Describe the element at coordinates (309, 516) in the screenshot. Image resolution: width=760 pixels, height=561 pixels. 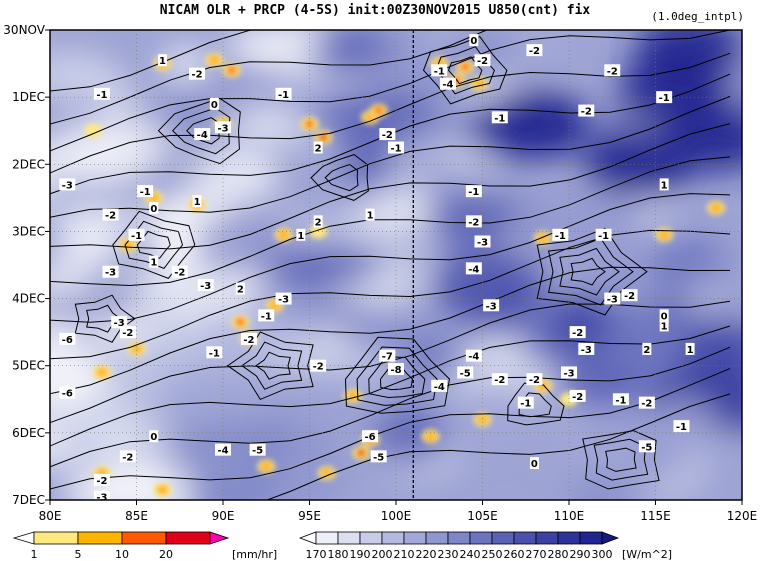
I see `x-tick-label: 95E` at that location.